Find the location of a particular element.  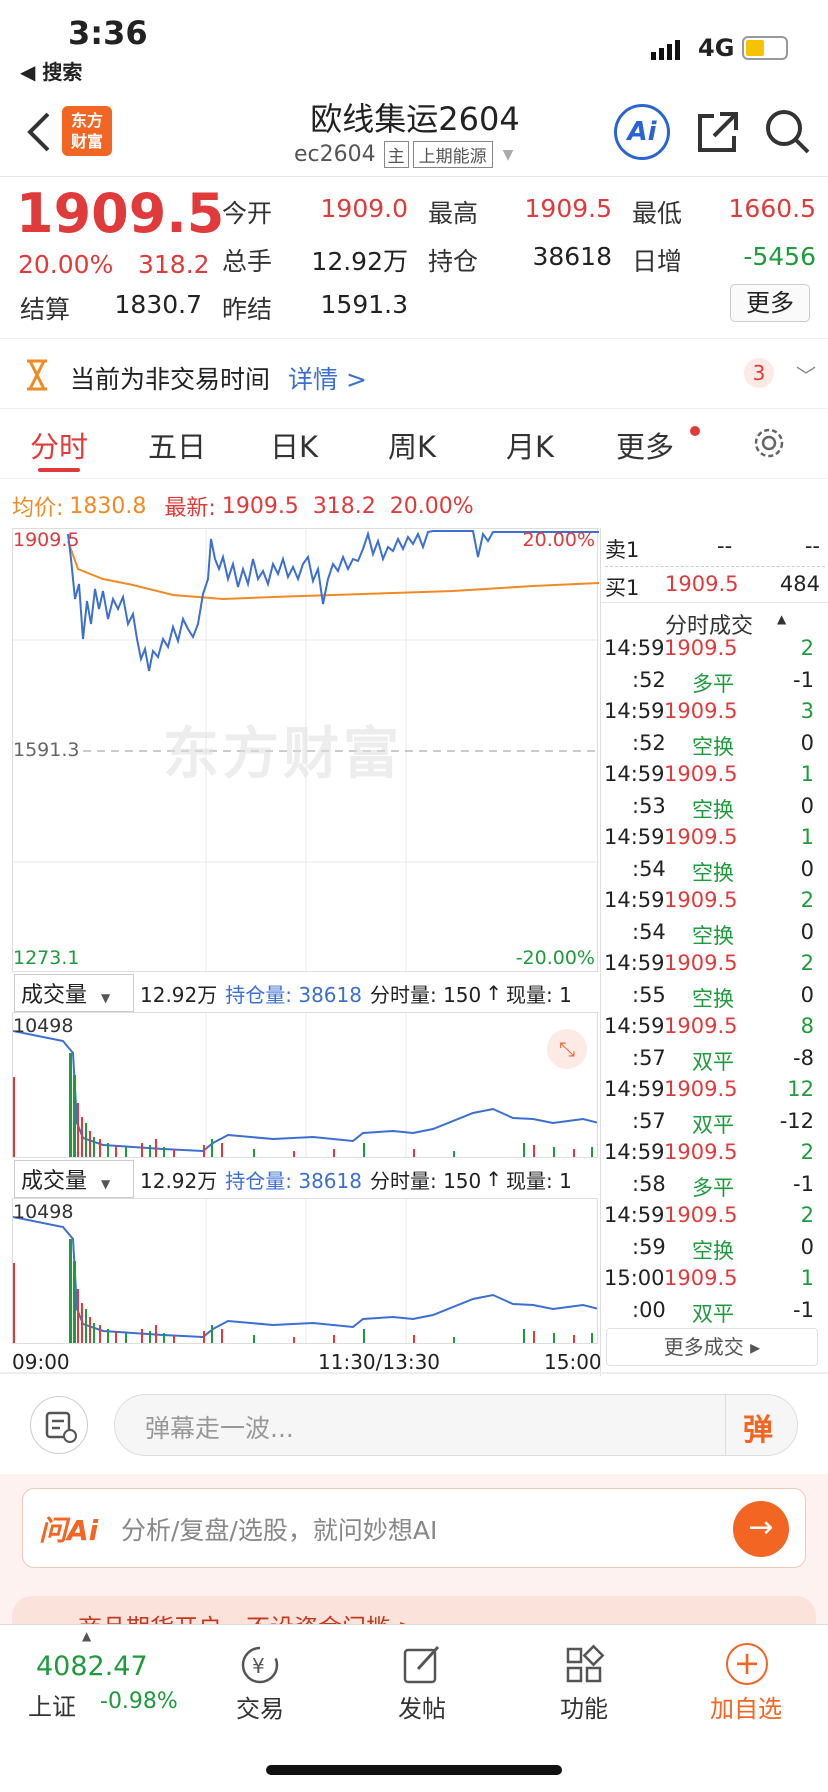

tab-daily-k: 日K is located at coordinates (294, 447).